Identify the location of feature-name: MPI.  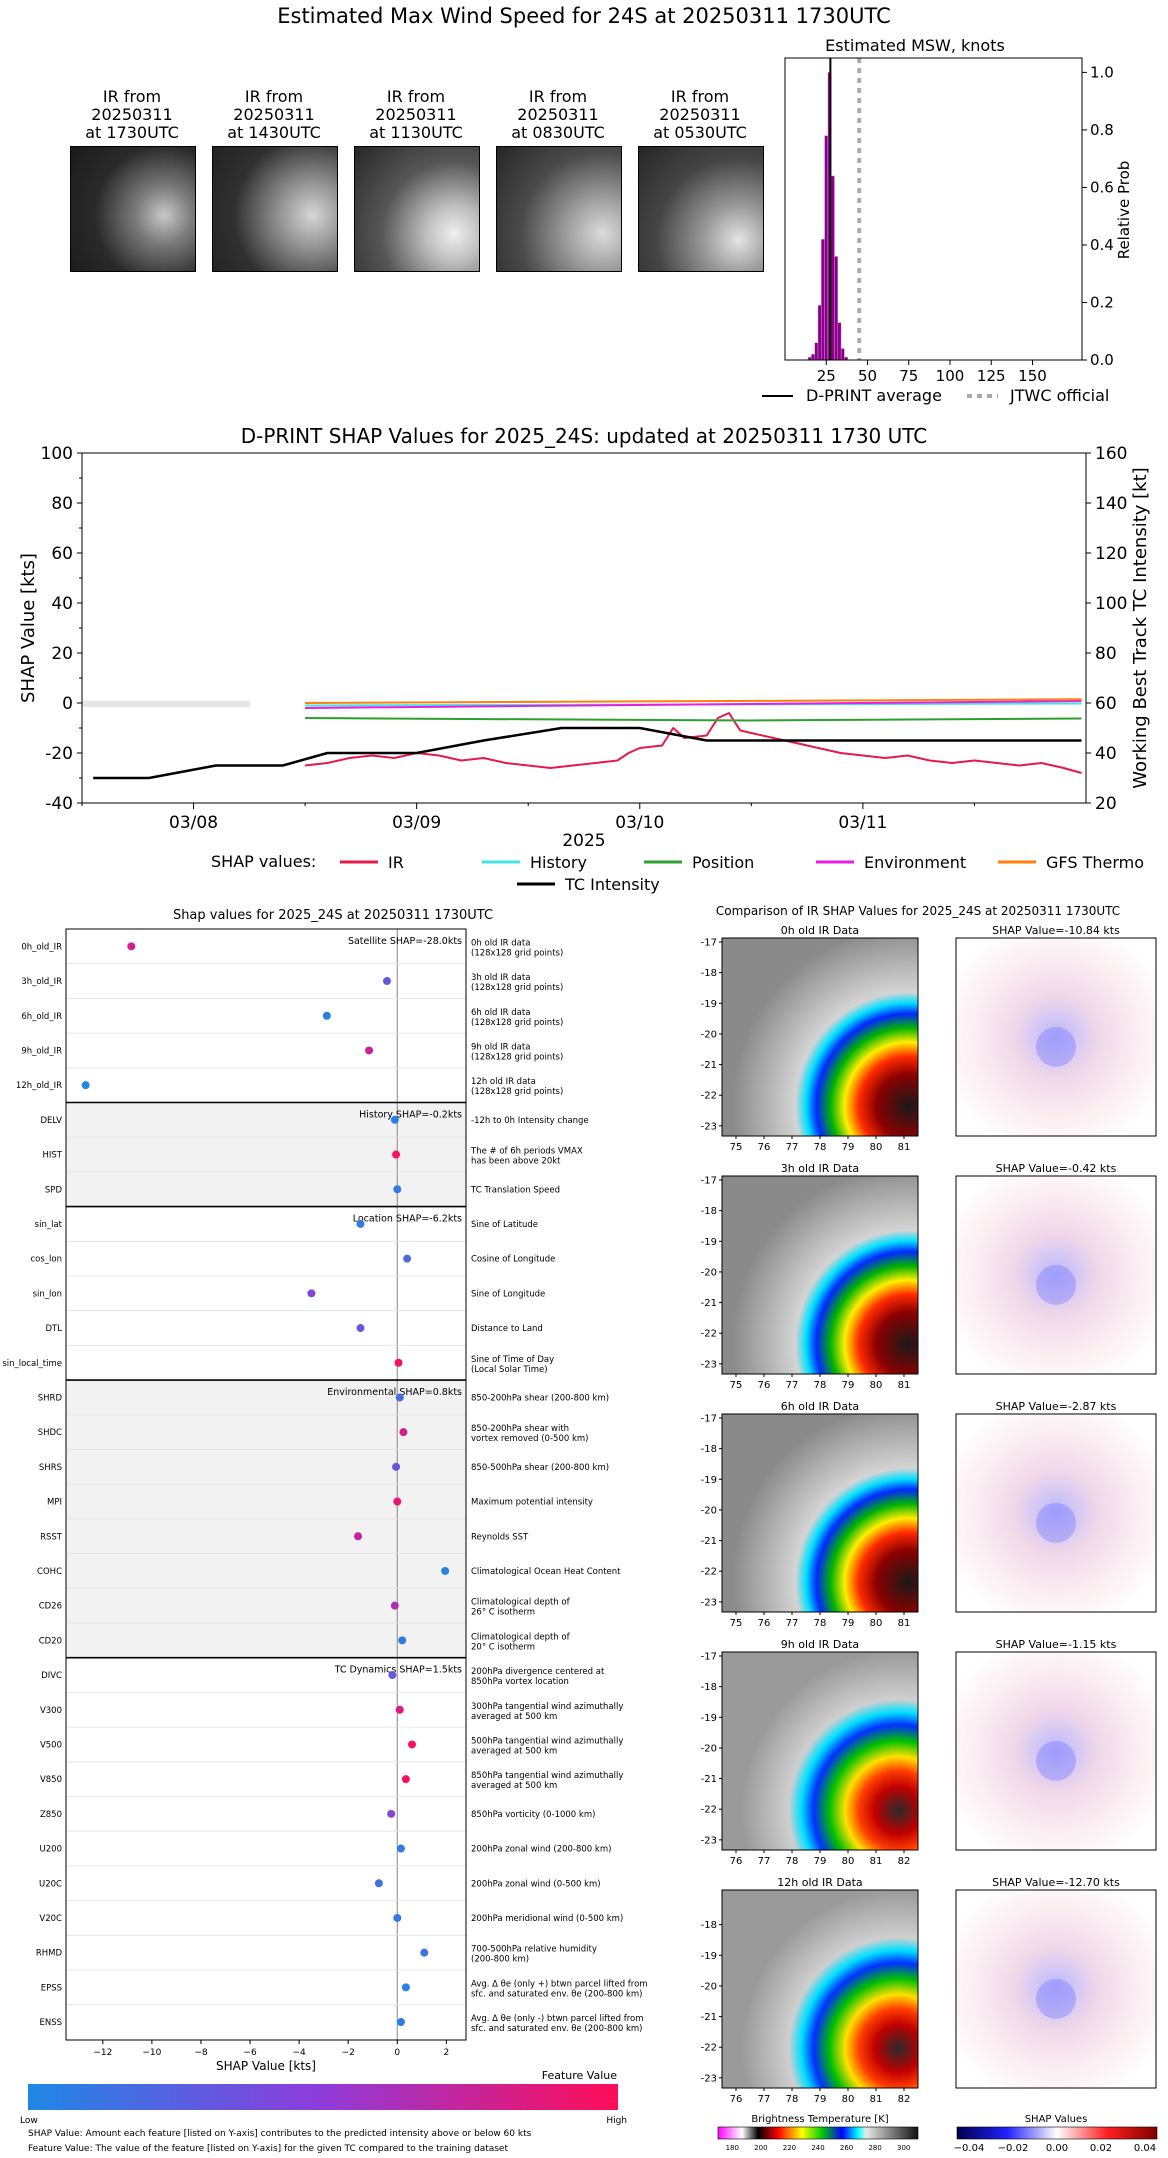
(54, 1503).